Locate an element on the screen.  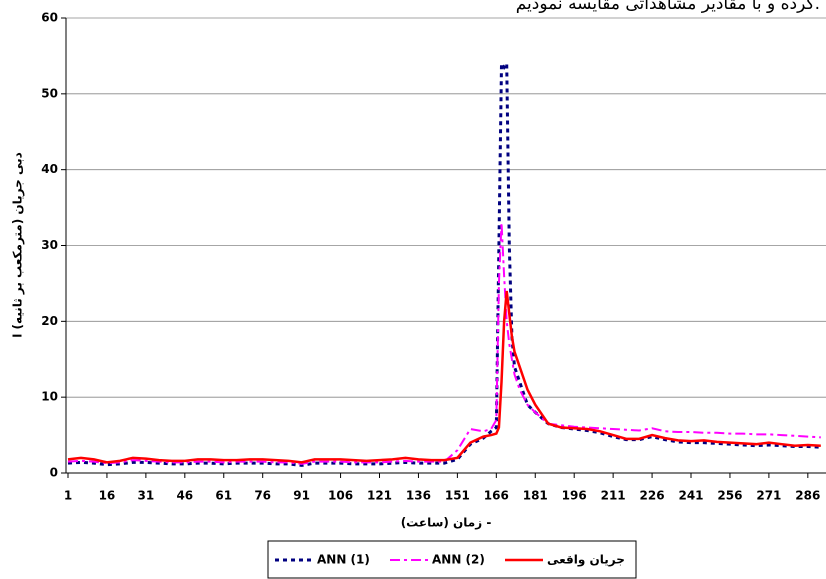
legend-label: ANN (2) is located at coordinates (458, 560).